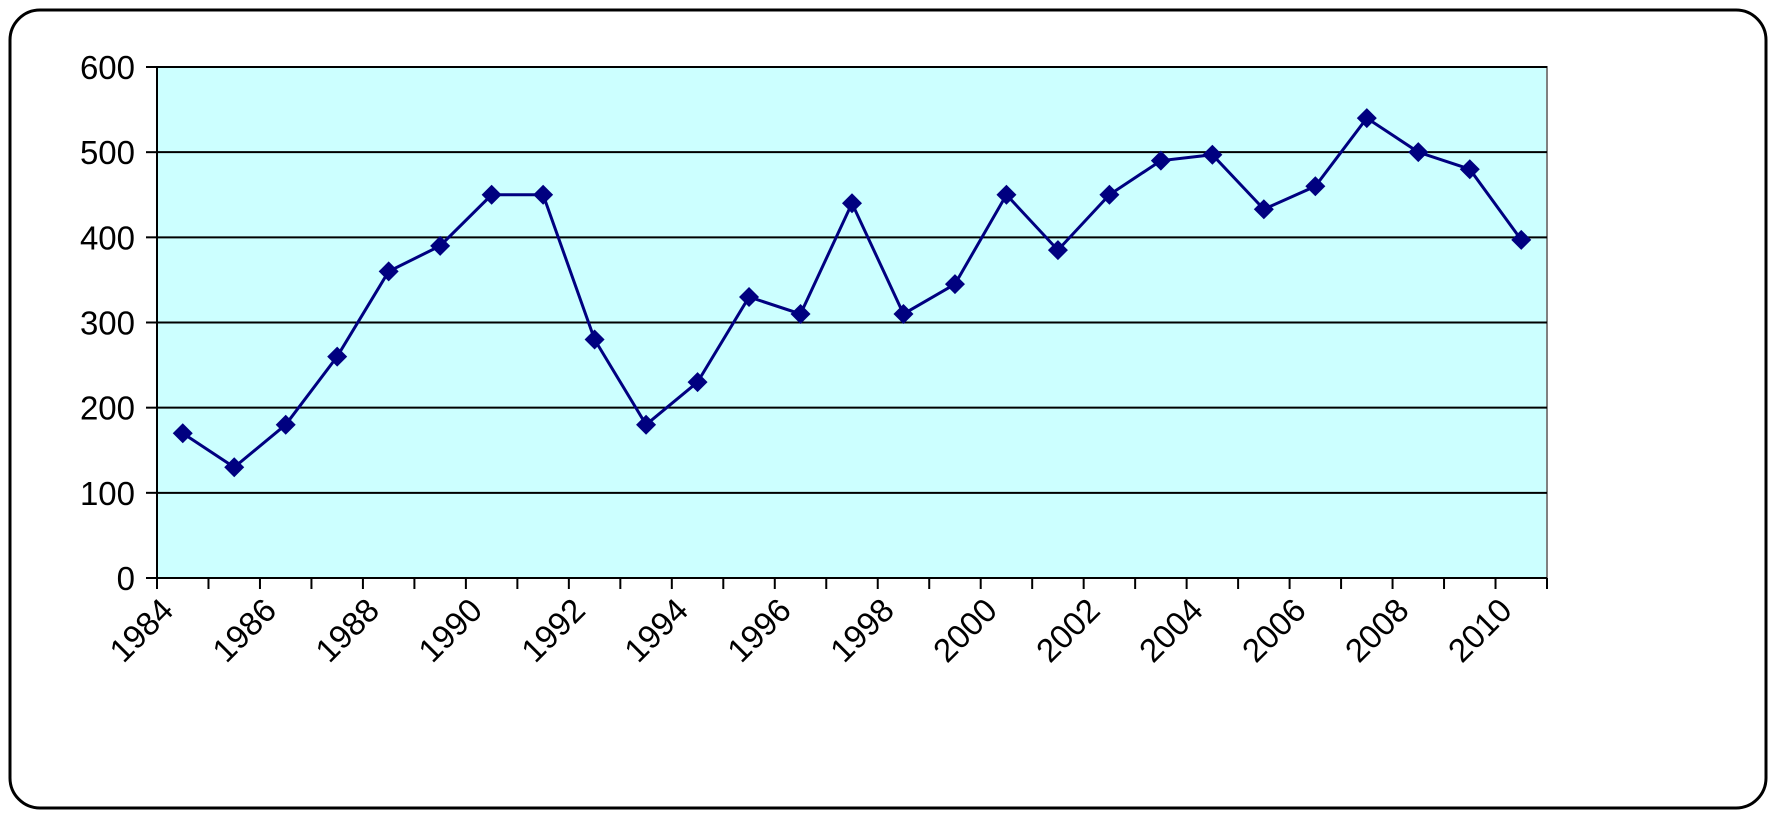 The image size is (1769, 817). I want to click on y-tick-label: 200, so click(107, 408).